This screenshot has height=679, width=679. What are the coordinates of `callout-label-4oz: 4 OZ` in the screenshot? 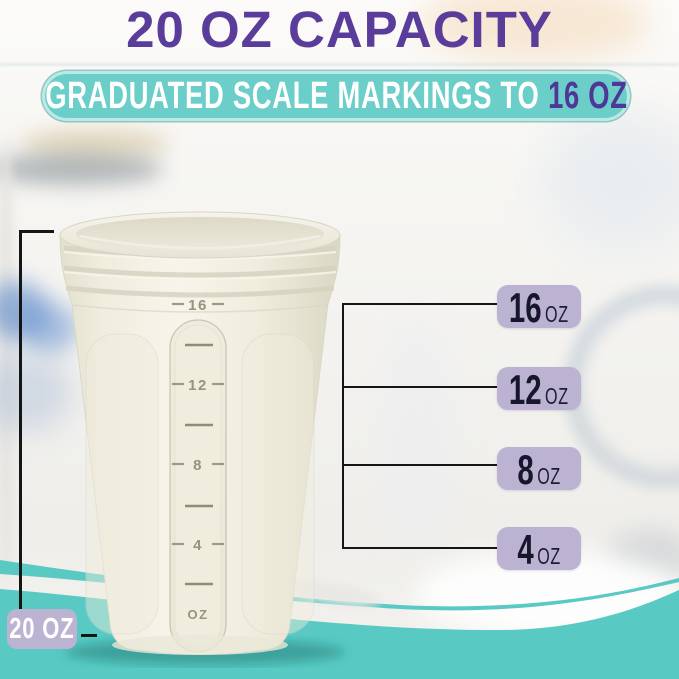 It's located at (539, 548).